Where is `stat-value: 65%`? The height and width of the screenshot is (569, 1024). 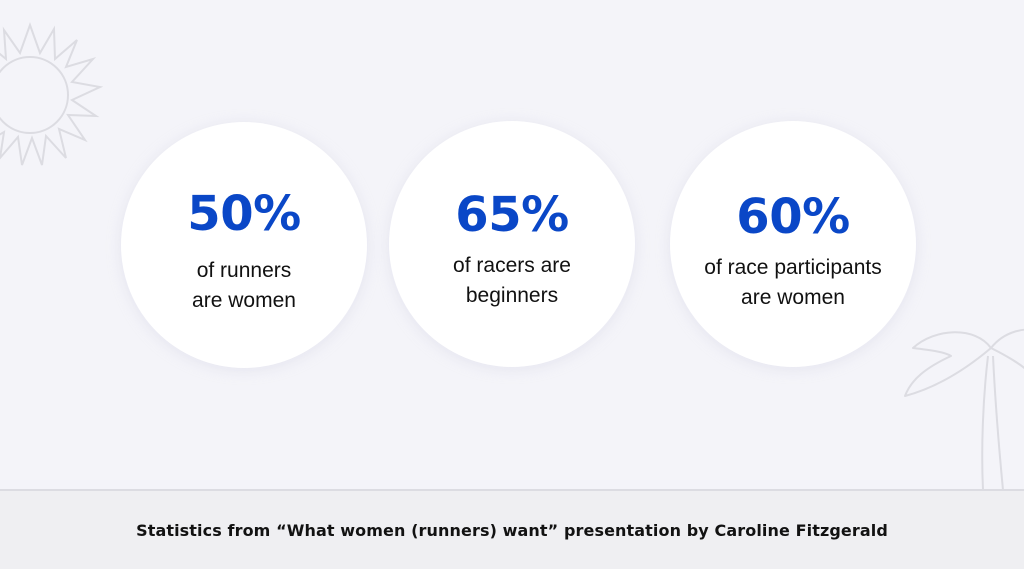
stat-value: 65% is located at coordinates (512, 215).